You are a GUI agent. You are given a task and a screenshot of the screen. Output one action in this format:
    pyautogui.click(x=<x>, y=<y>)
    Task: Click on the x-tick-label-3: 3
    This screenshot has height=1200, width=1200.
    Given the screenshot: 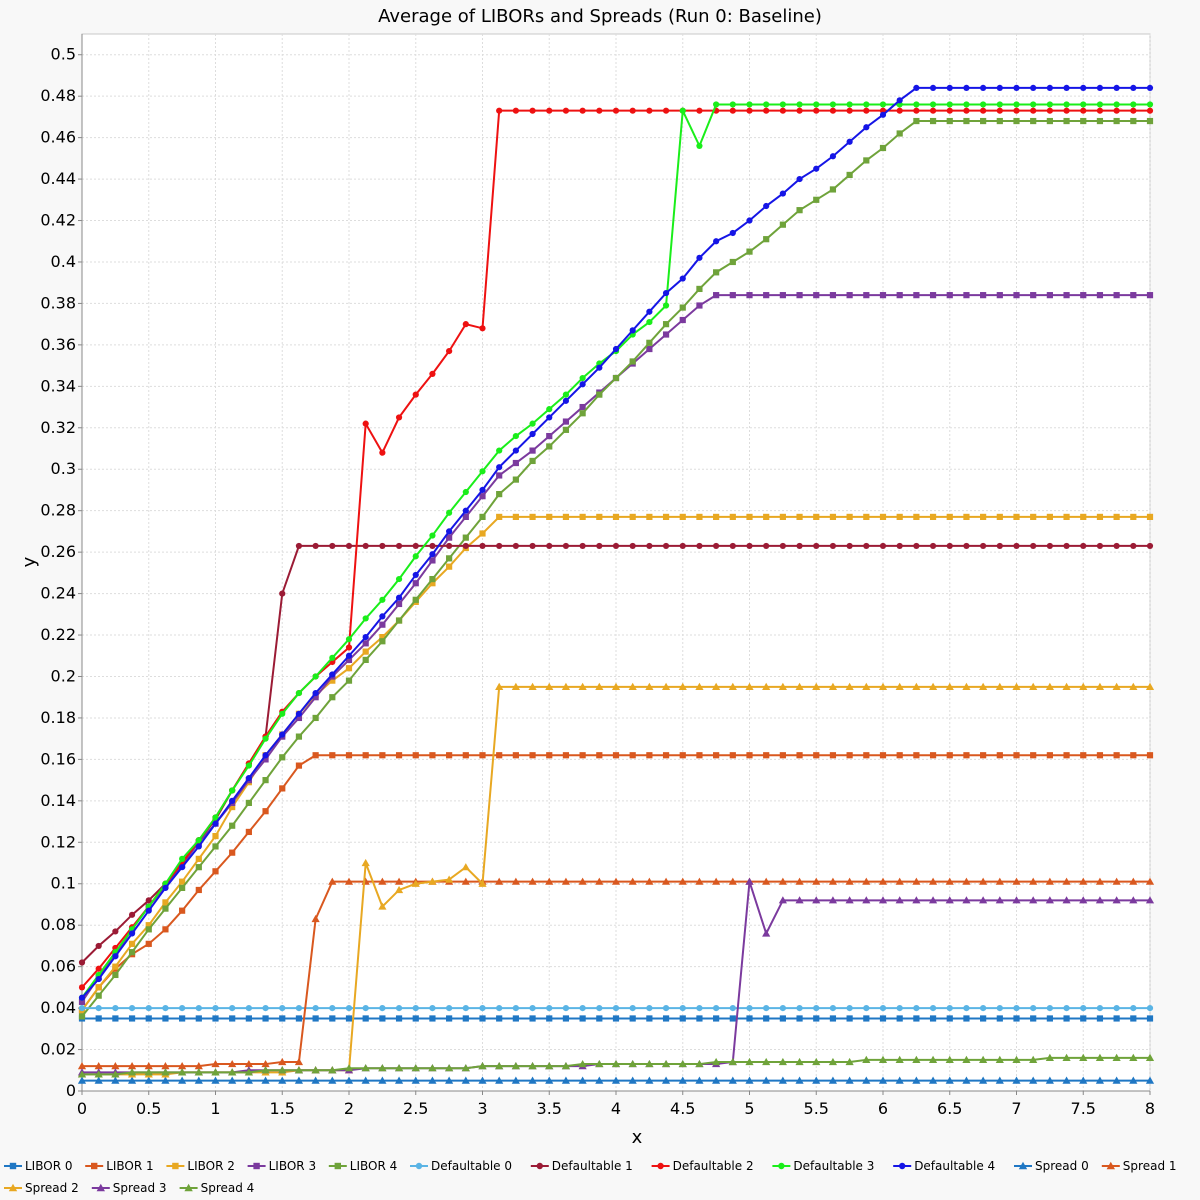 What is the action you would take?
    pyautogui.click(x=482, y=1108)
    